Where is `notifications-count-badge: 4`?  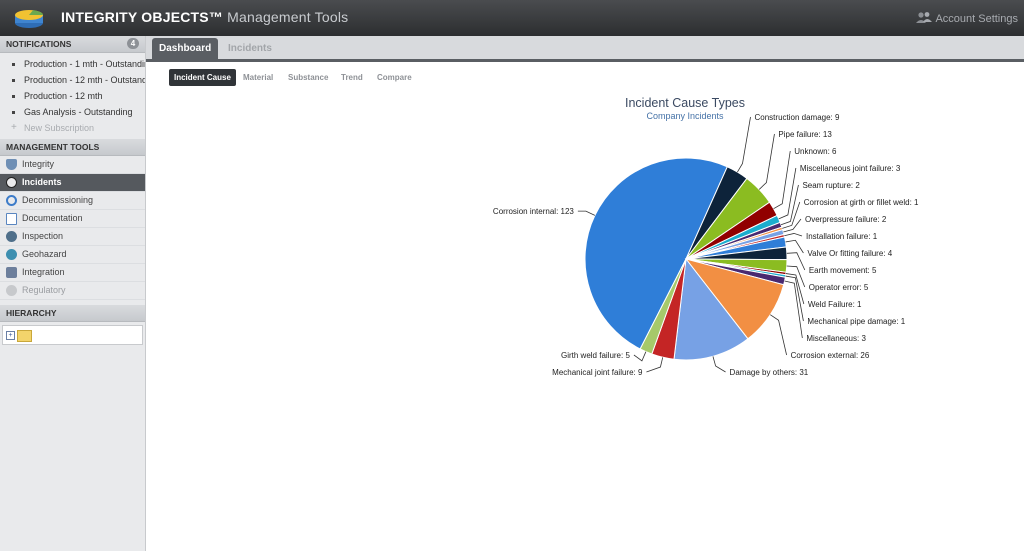
notifications-count-badge: 4 is located at coordinates (133, 43).